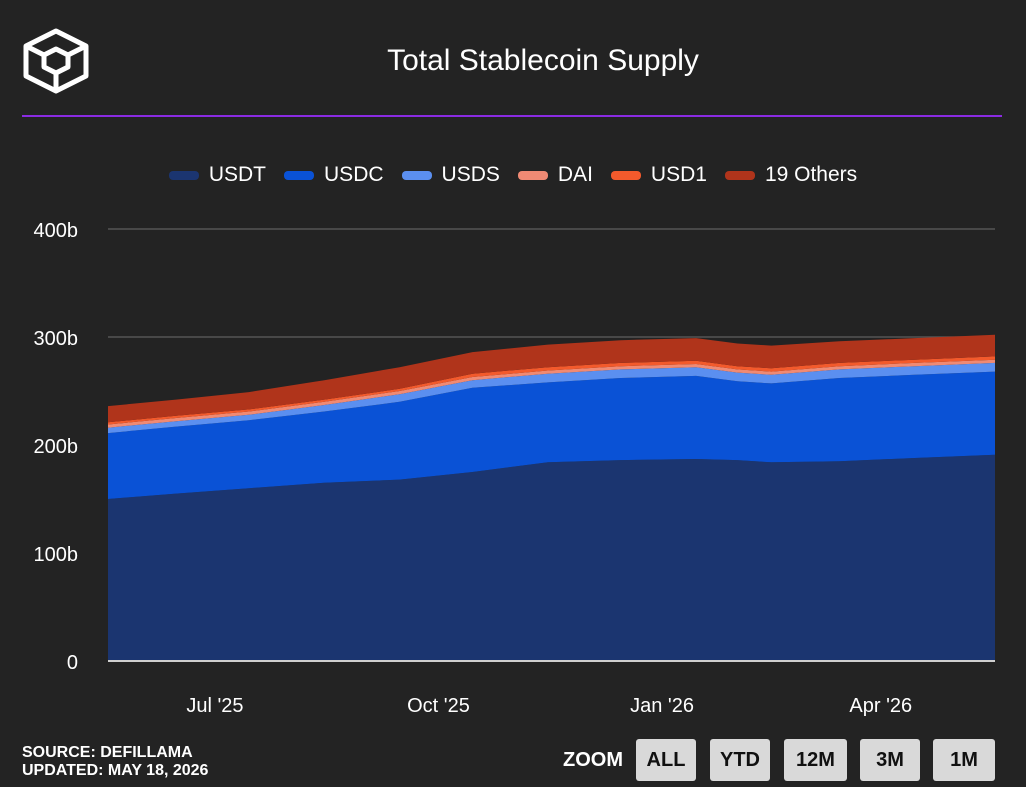 This screenshot has height=787, width=1026. I want to click on series-area-dai, so click(551, 393).